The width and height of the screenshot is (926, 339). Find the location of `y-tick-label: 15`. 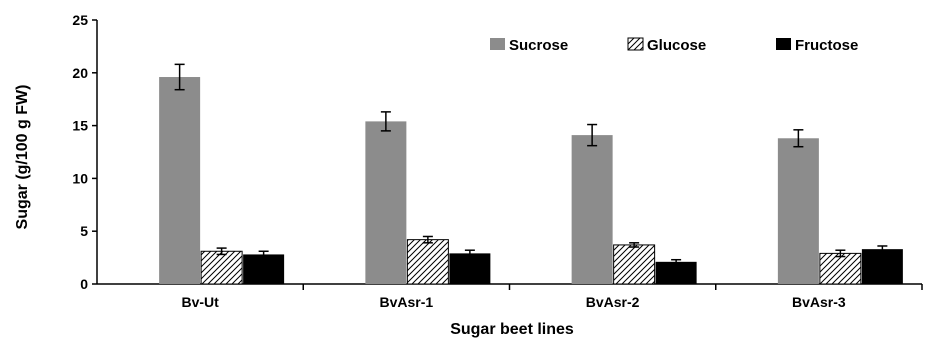

y-tick-label: 15 is located at coordinates (80, 126).